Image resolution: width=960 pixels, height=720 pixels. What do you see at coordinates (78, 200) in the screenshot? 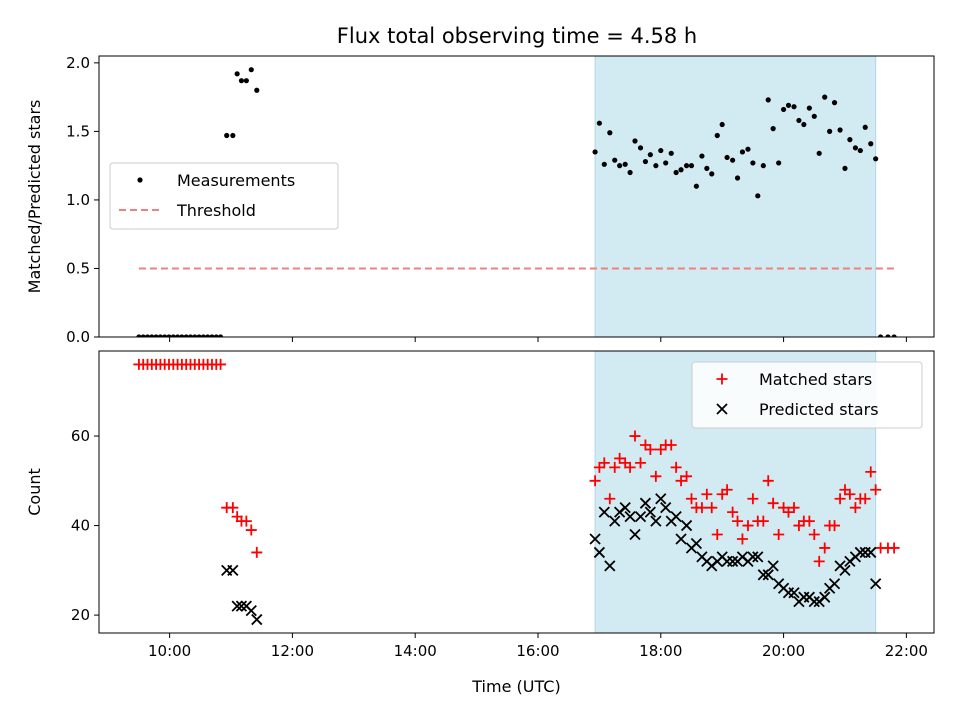
I see `y-tick-label: 1.0` at bounding box center [78, 200].